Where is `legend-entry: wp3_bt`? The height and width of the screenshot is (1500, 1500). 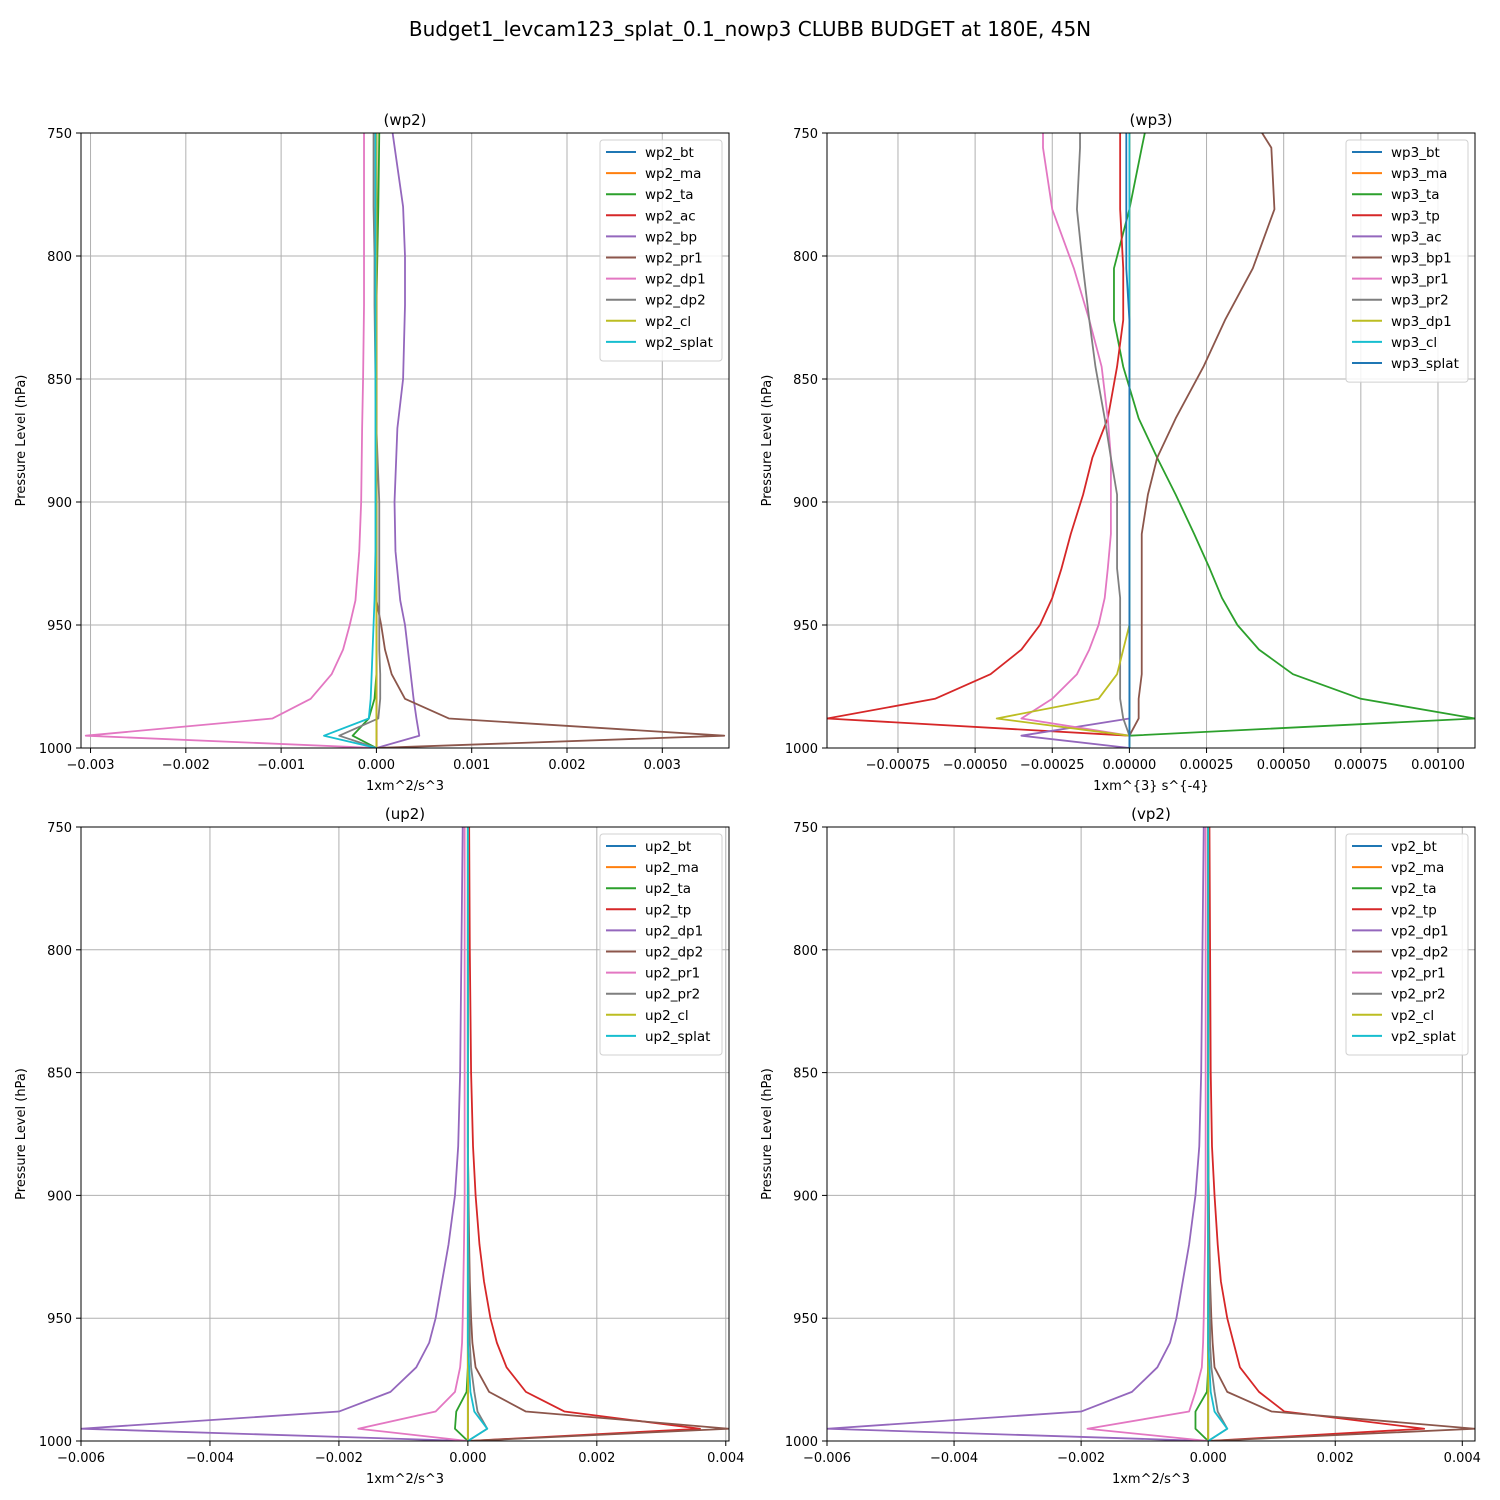 legend-entry: wp3_bt is located at coordinates (1415, 153).